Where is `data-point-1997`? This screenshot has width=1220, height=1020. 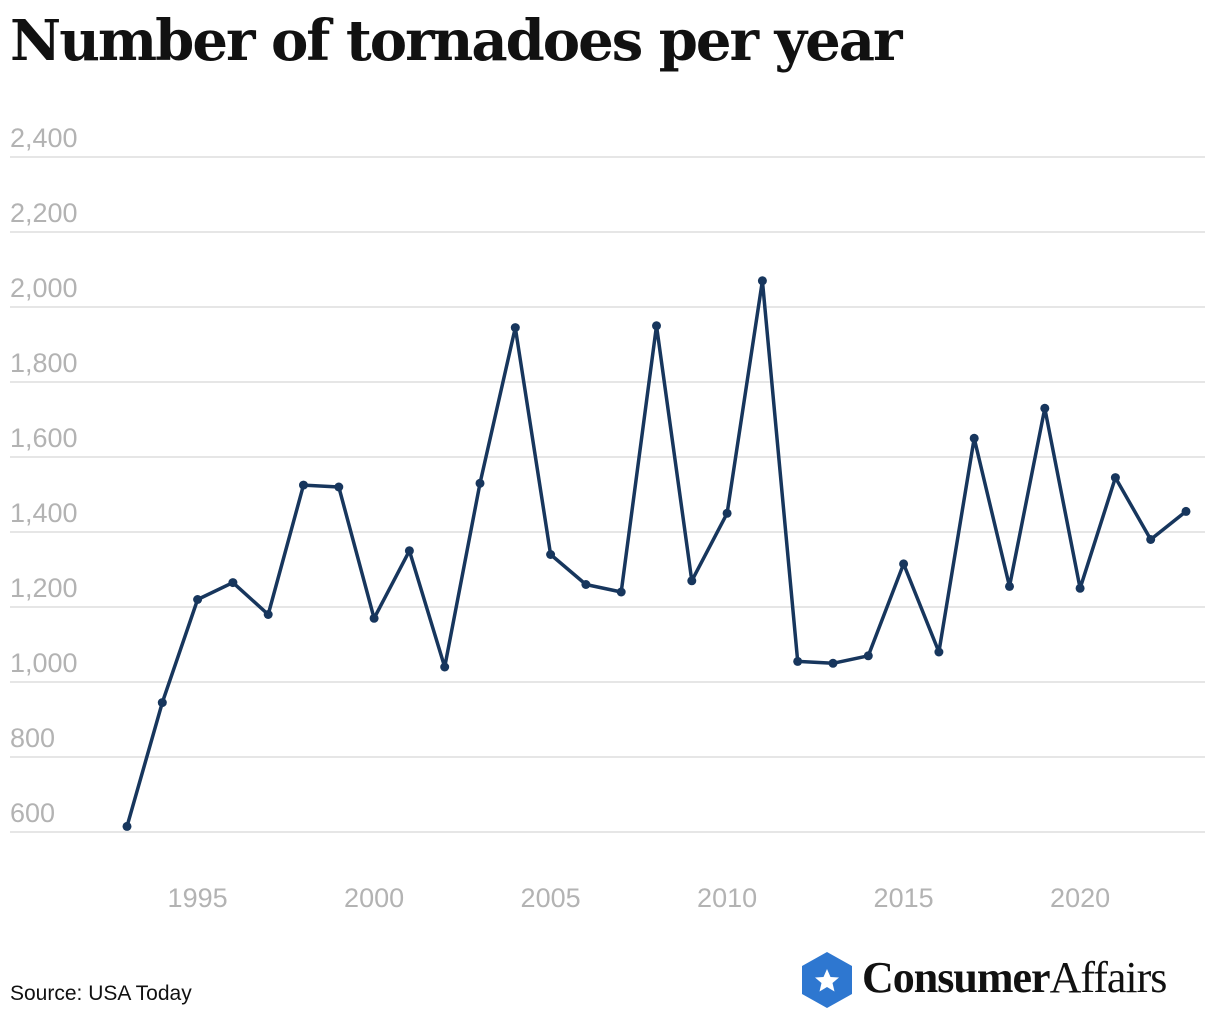 data-point-1997 is located at coordinates (268, 614).